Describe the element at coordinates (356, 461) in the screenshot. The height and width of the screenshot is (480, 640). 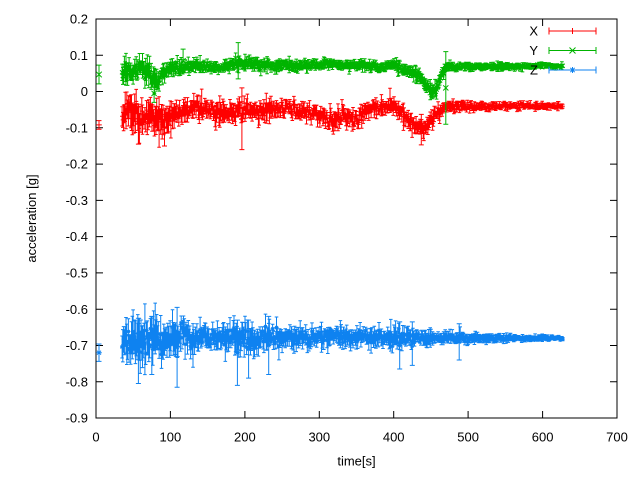
I see `x-axis-label: time[s]` at that location.